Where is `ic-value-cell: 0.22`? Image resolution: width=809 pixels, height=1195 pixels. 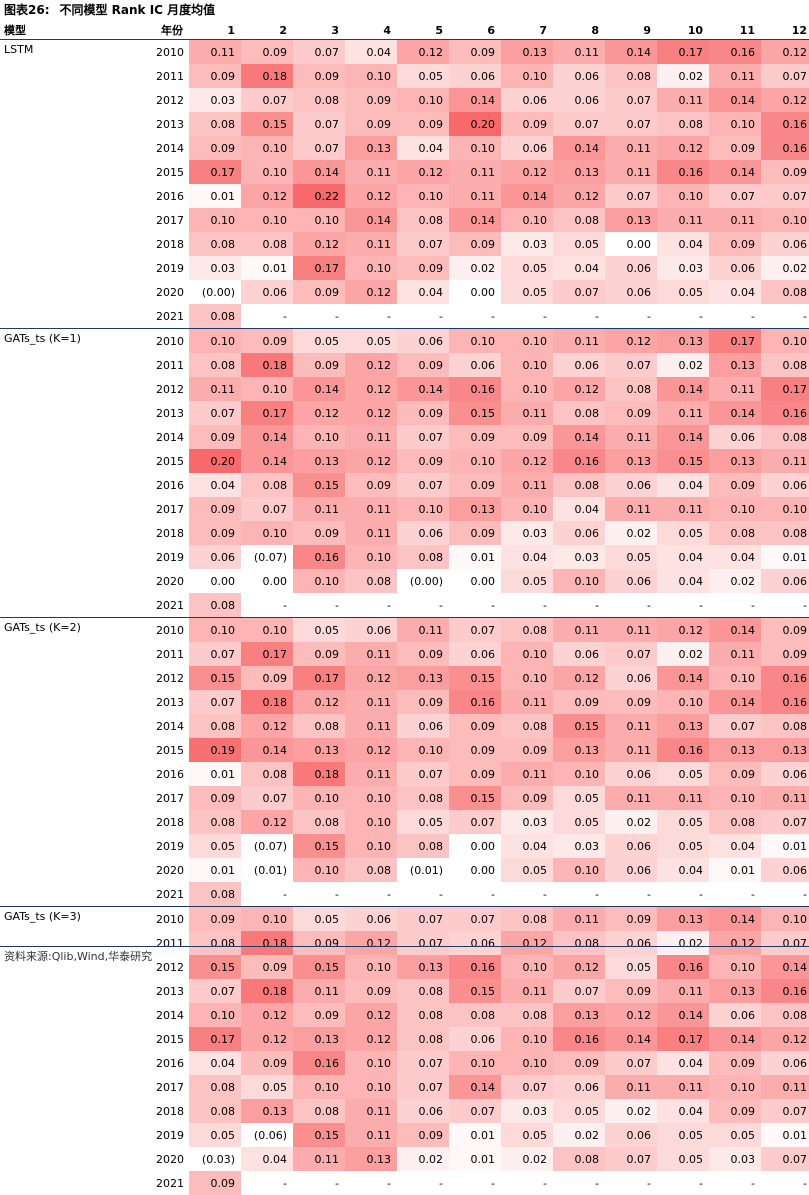
ic-value-cell: 0.22 is located at coordinates (319, 196).